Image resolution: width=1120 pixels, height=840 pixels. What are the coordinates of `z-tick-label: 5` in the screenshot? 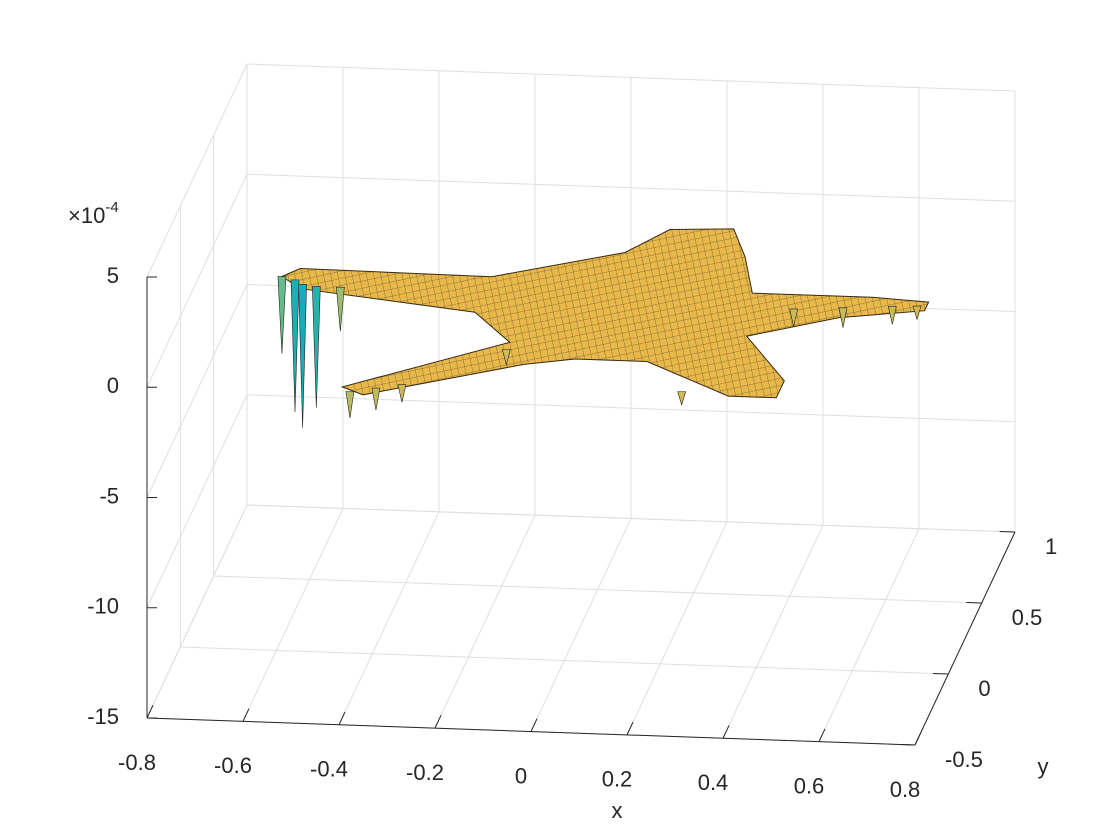 It's located at (113, 275).